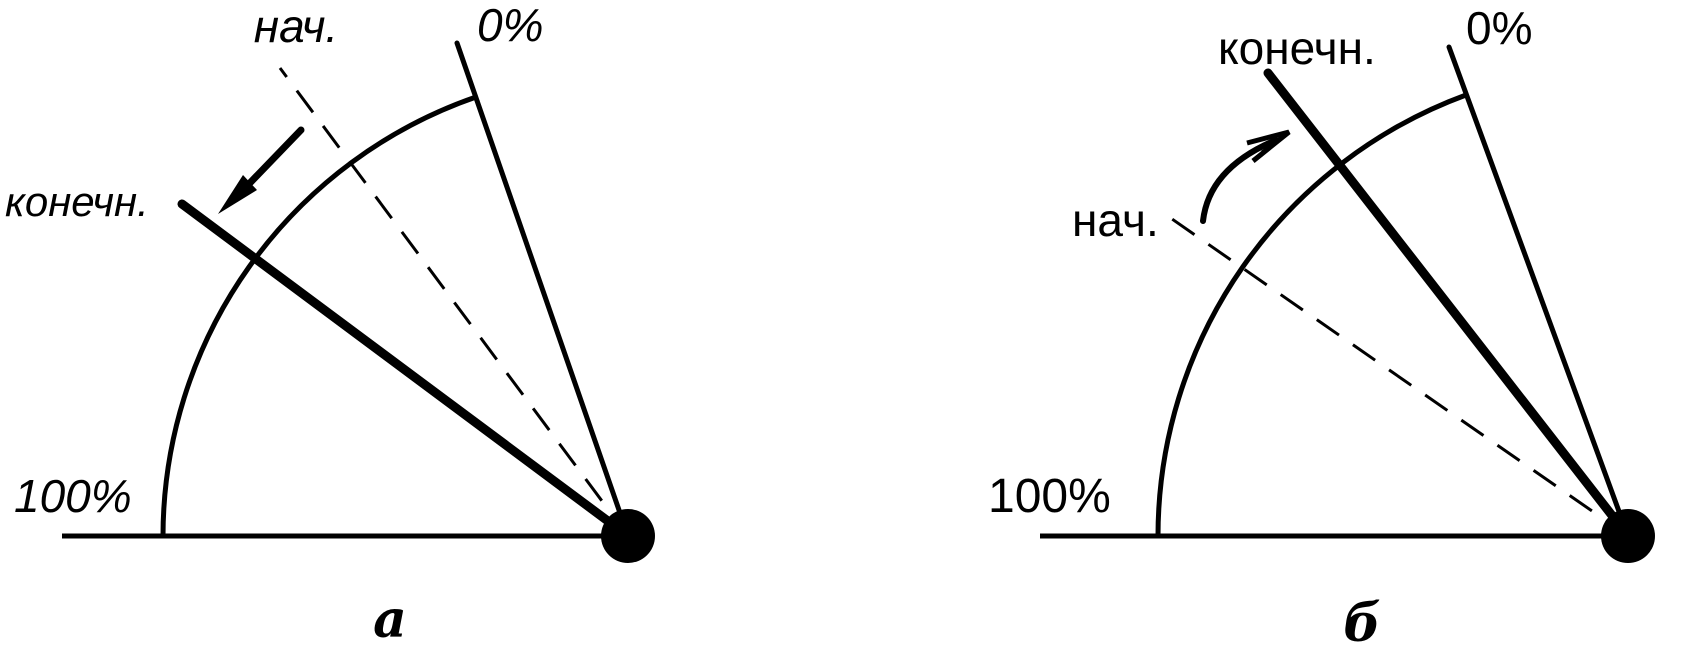  I want to click on panel-caption: а, so click(390, 619).